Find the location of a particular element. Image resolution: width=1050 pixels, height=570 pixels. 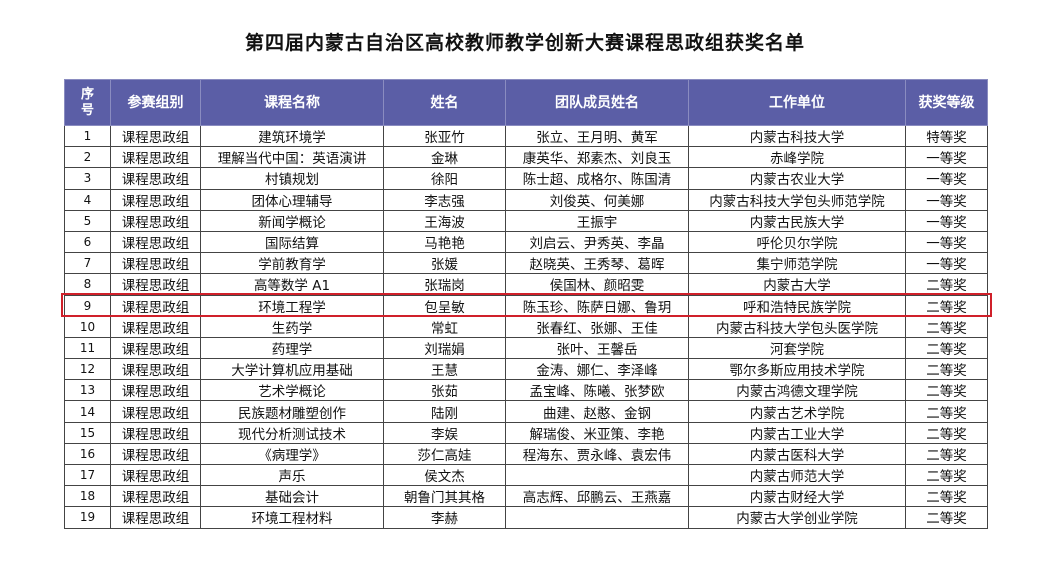

column-header-unit: 工作单位 is located at coordinates (797, 102).